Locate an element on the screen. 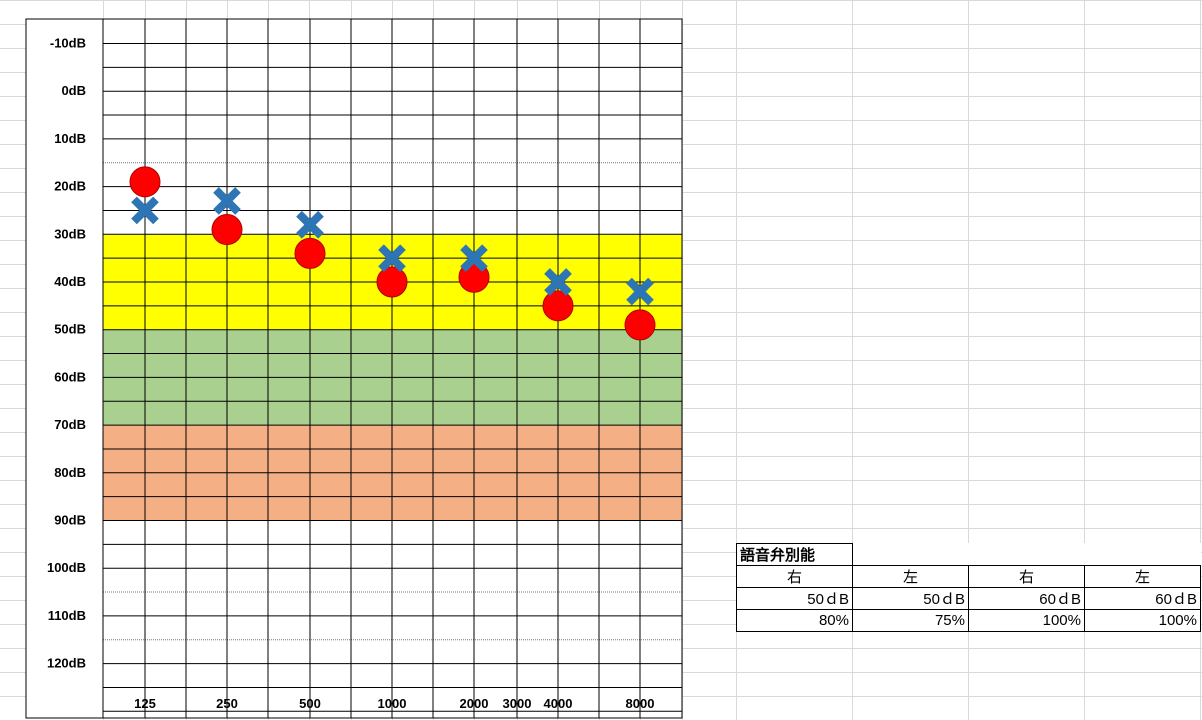  header-left-50: 左 is located at coordinates (910, 576).